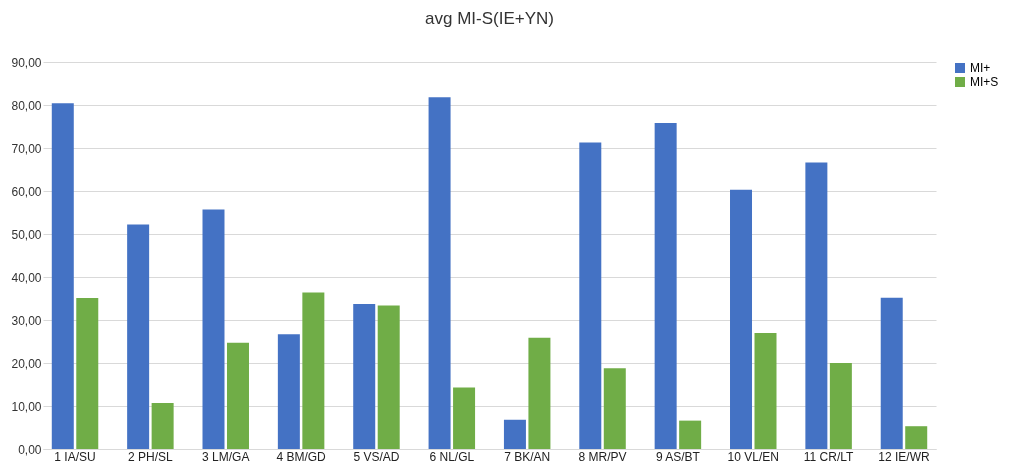  What do you see at coordinates (301, 456) in the screenshot?
I see `x-tick-label: 4 BM/GD` at bounding box center [301, 456].